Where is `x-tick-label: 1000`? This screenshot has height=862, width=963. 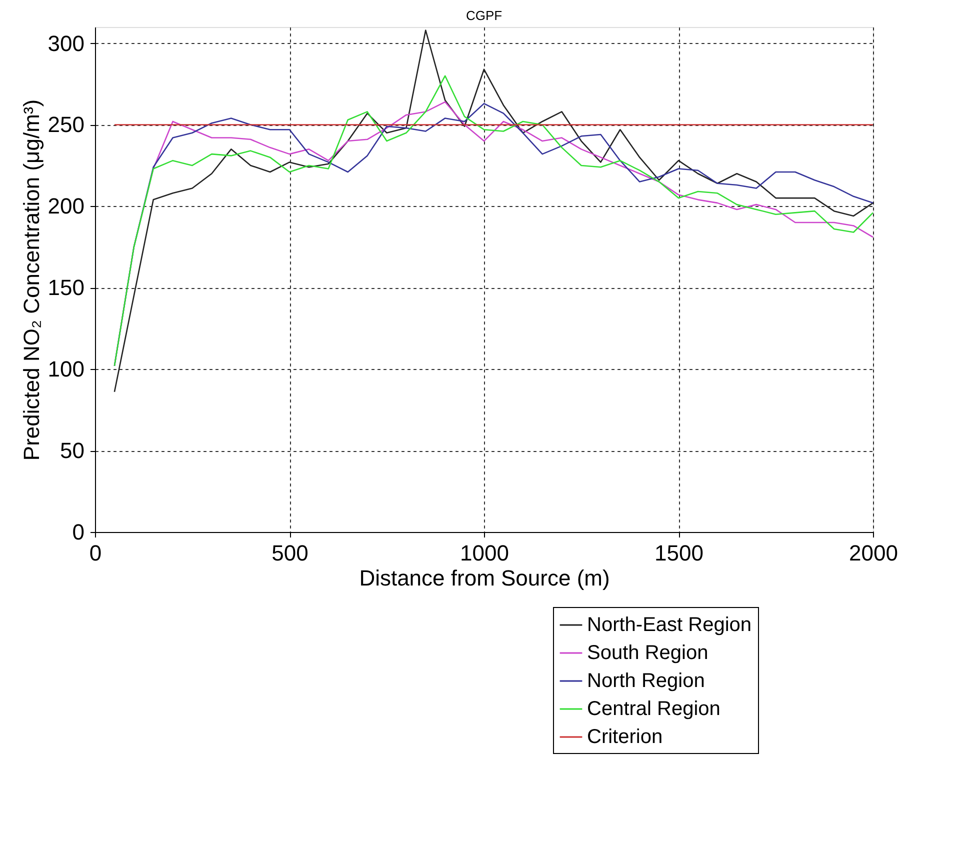 x-tick-label: 1000 is located at coordinates (484, 553).